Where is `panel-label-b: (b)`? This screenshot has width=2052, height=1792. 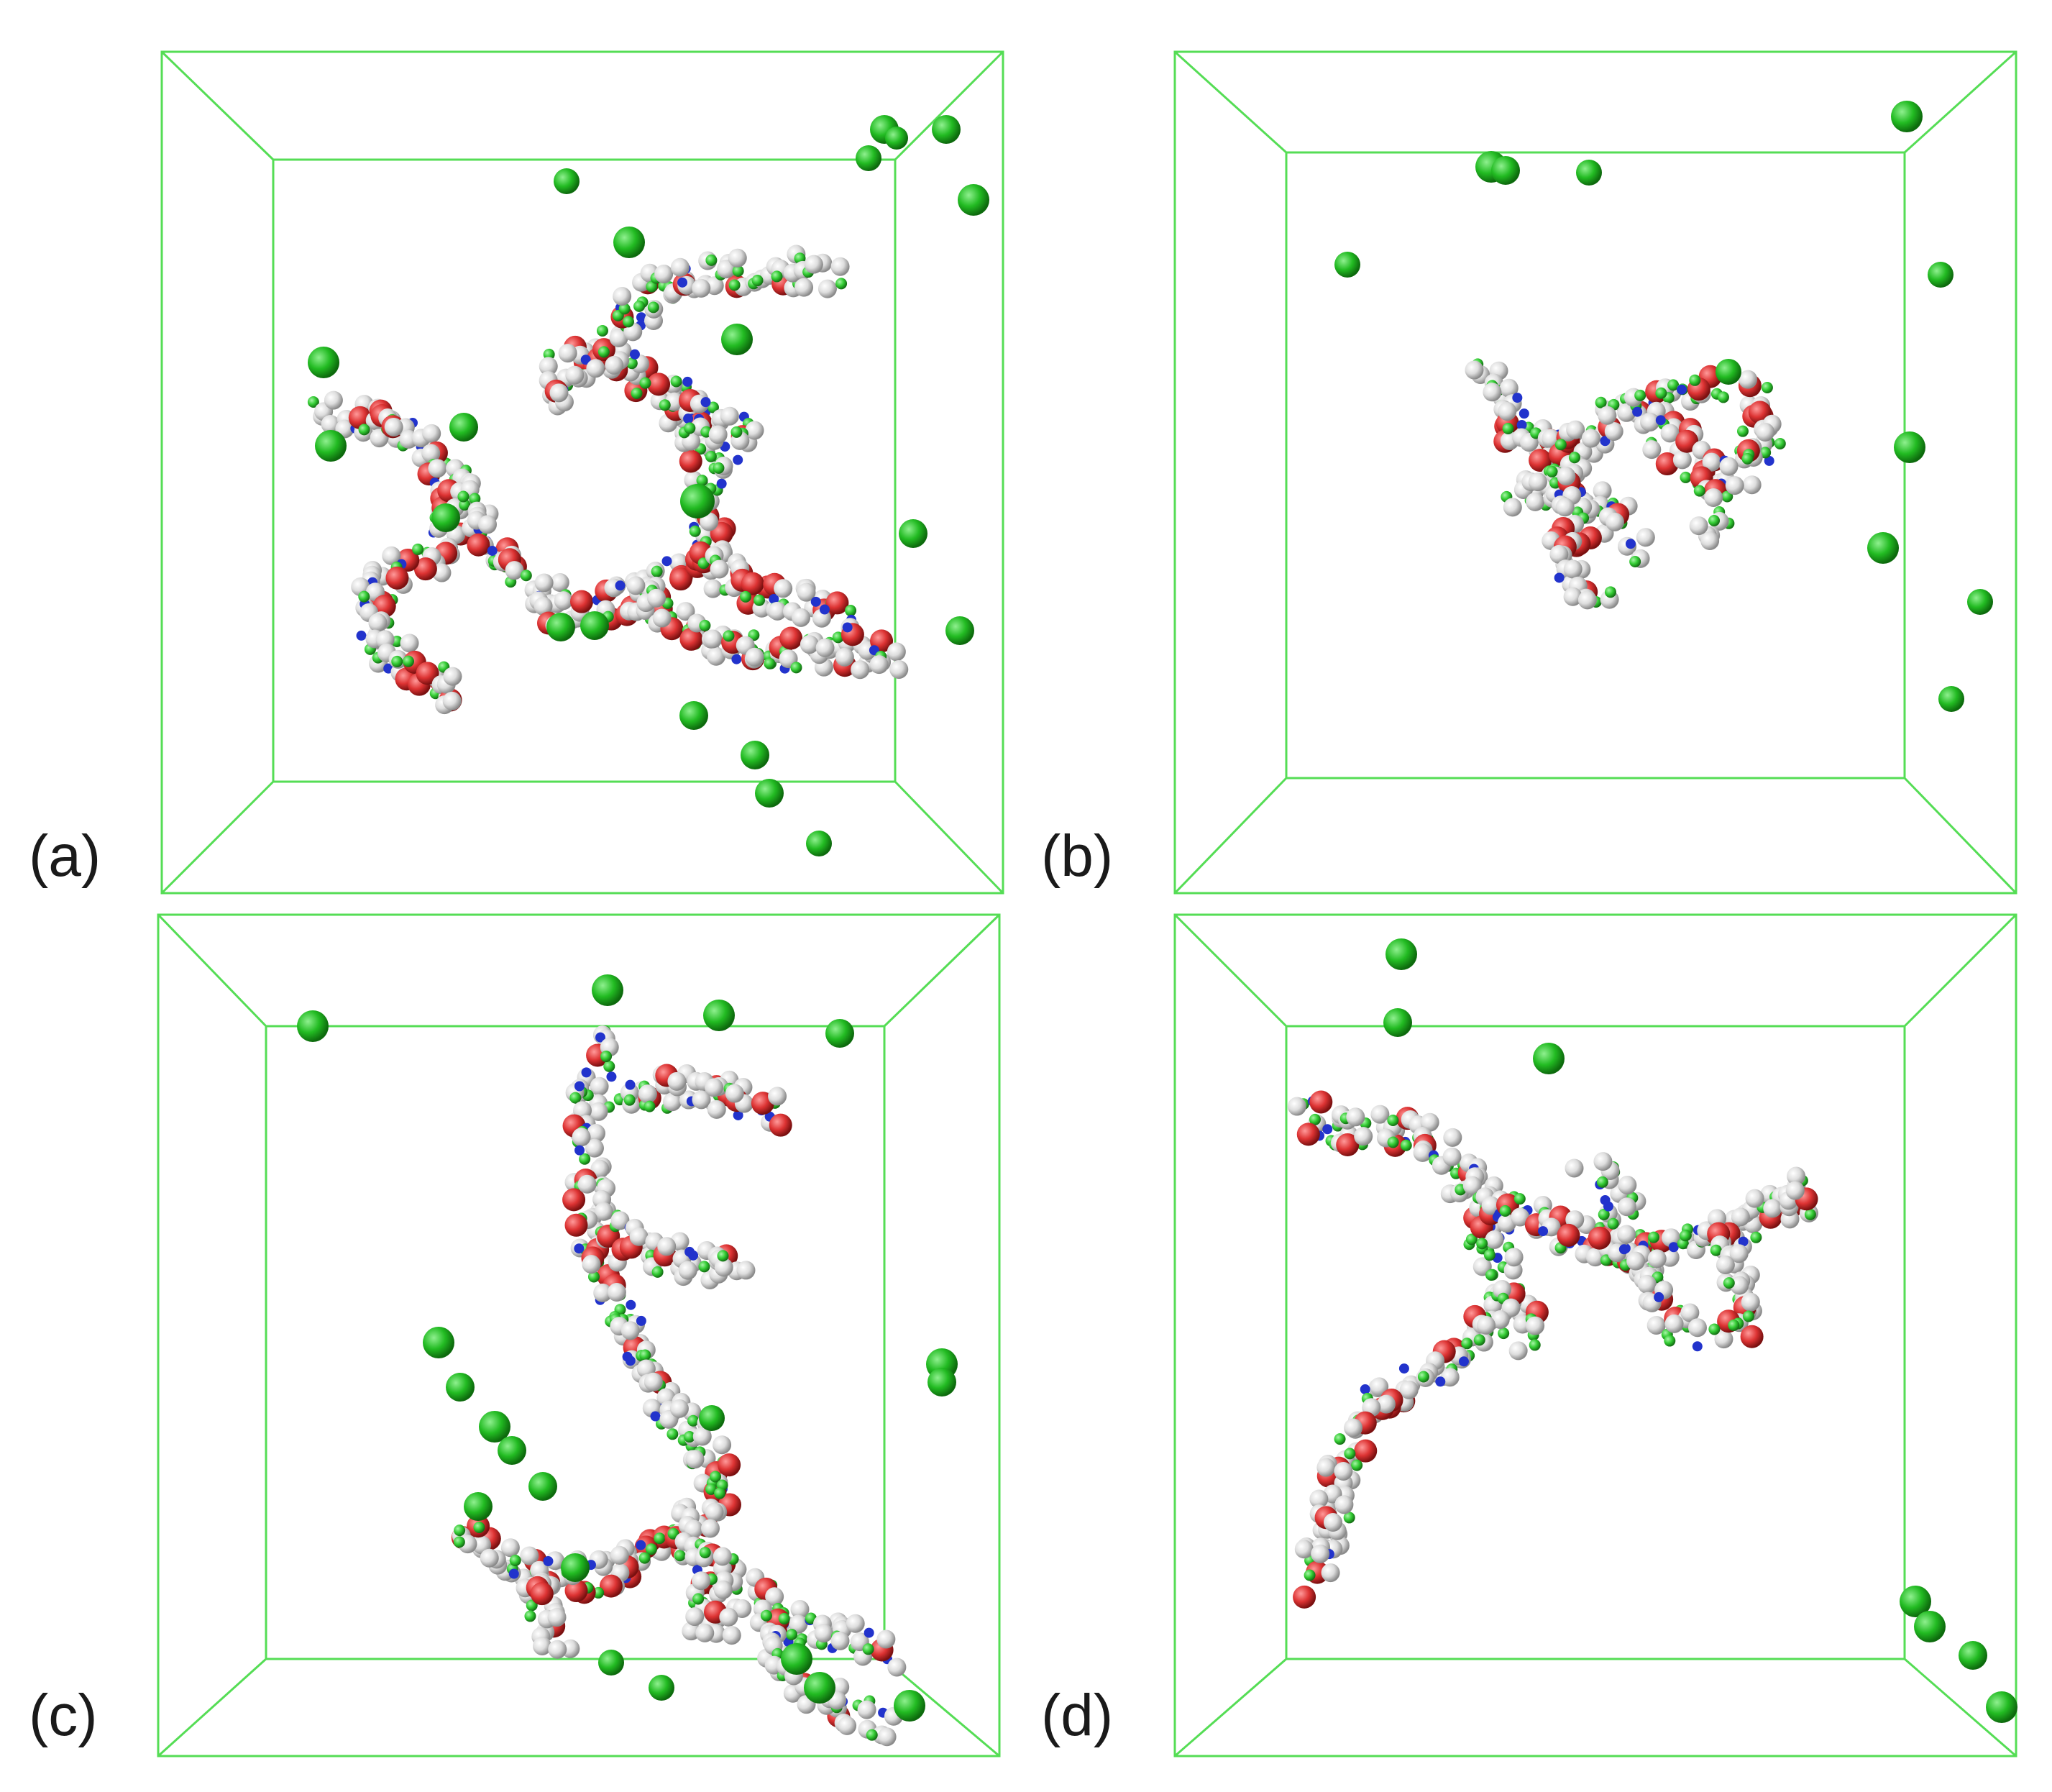
panel-label-b: (b) is located at coordinates (1077, 856).